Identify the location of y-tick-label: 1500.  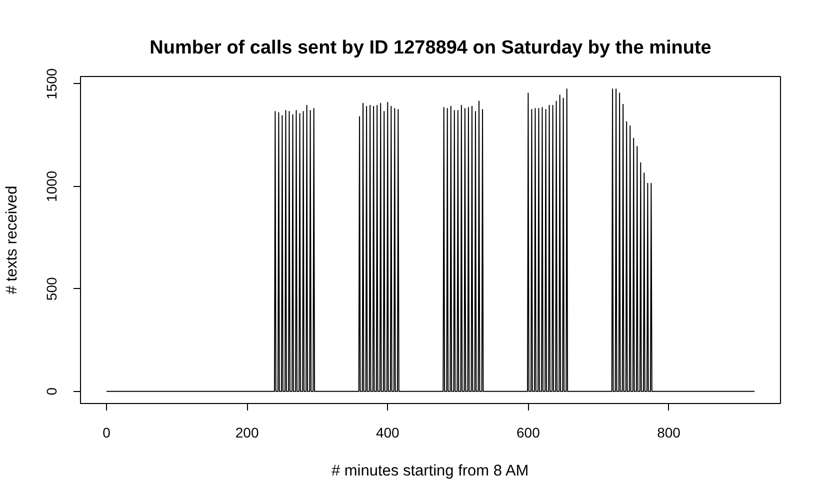
(52, 84).